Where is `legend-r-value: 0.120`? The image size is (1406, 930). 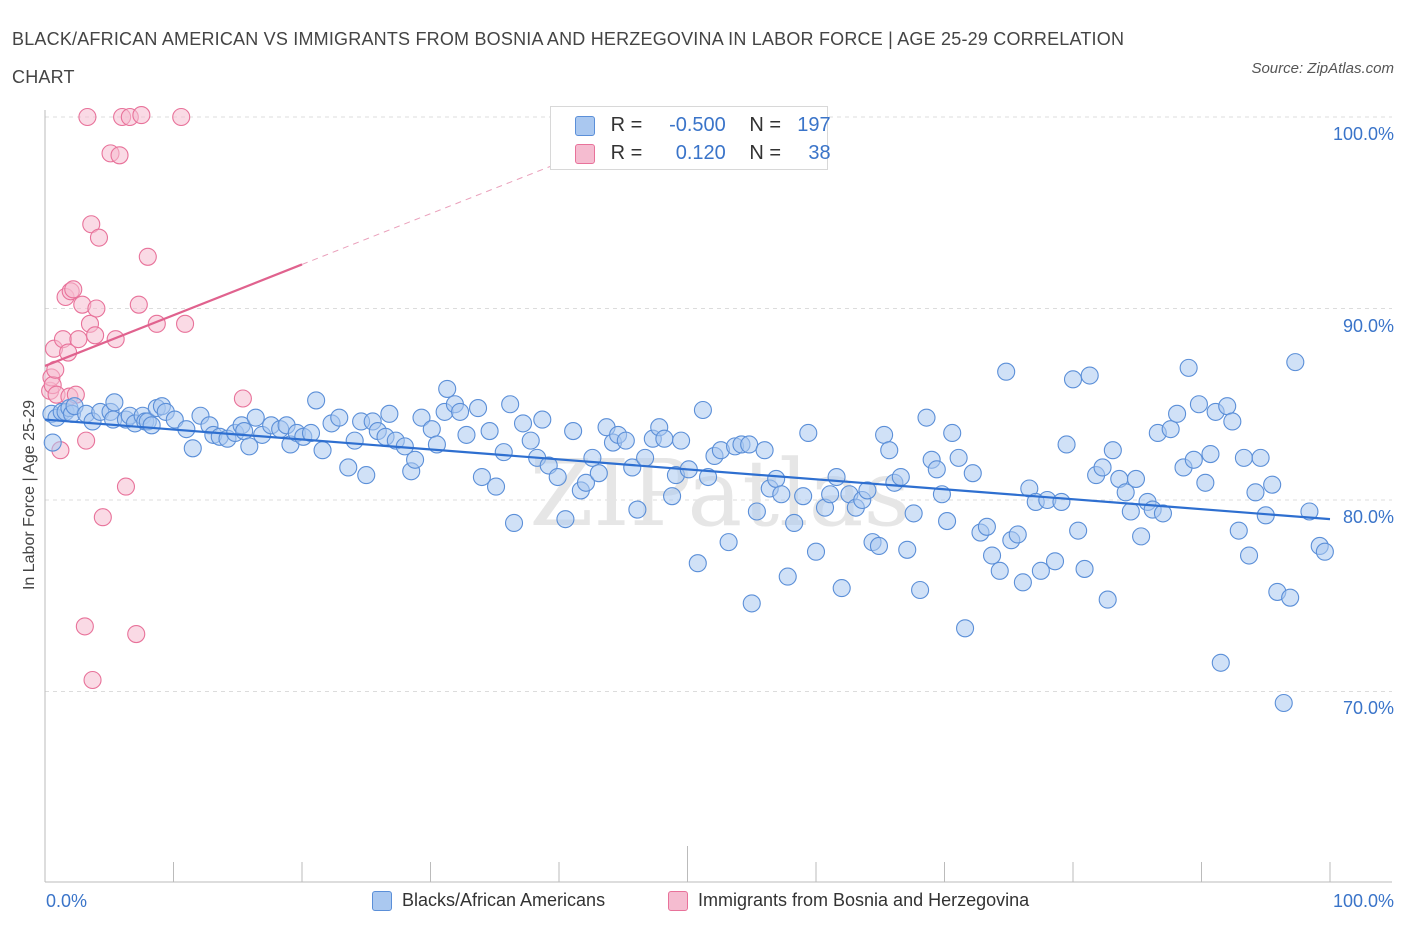
legend-r-value: 0.120 is located at coordinates (700, 153).